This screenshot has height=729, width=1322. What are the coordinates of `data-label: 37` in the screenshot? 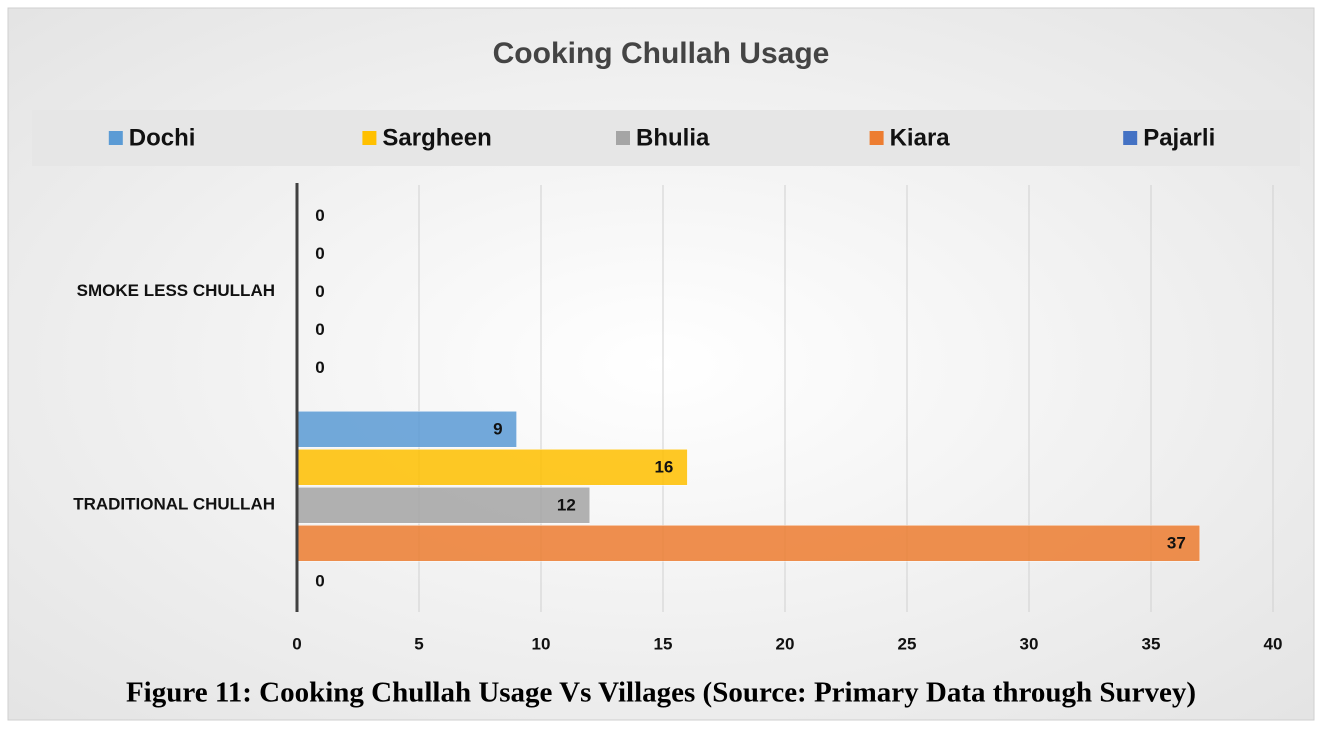 It's located at (1176, 543).